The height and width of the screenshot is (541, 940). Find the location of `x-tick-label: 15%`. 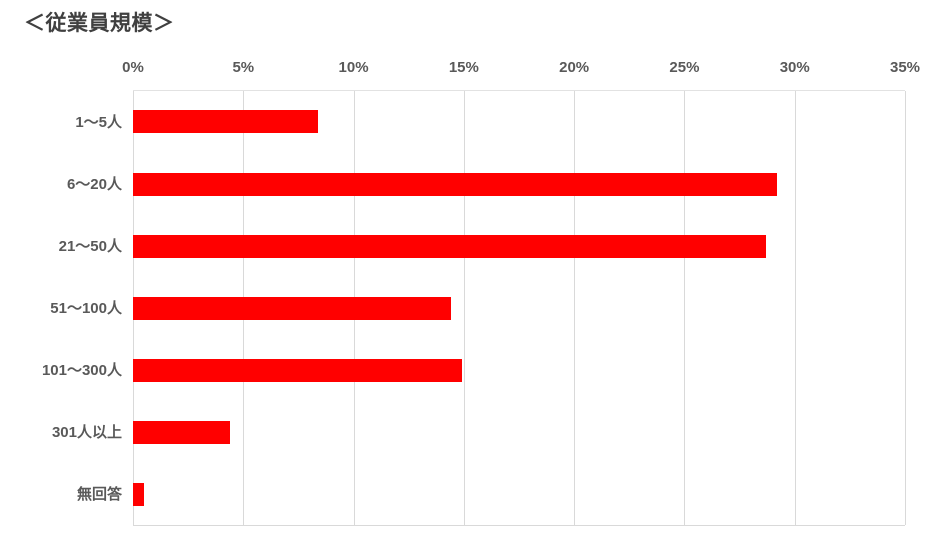

x-tick-label: 15% is located at coordinates (463, 67).